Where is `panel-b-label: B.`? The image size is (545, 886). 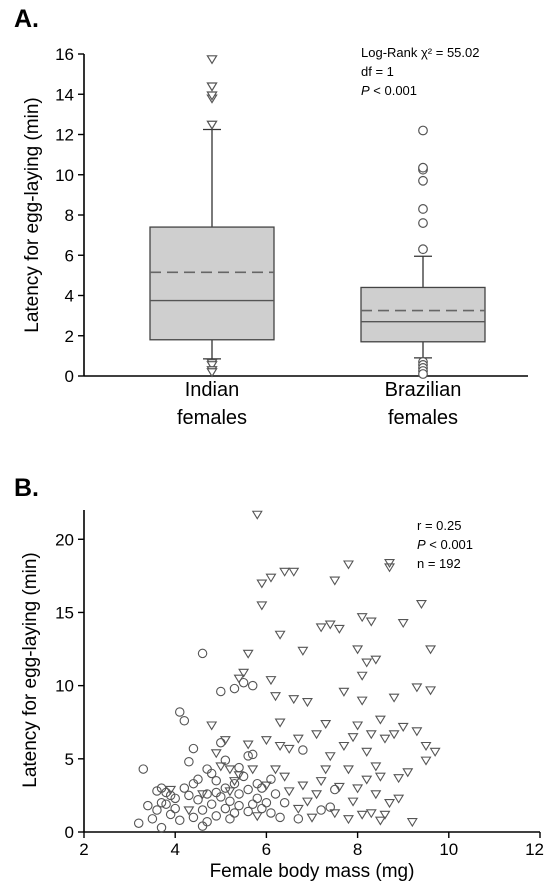
panel-b-label: B. is located at coordinates (26, 488).